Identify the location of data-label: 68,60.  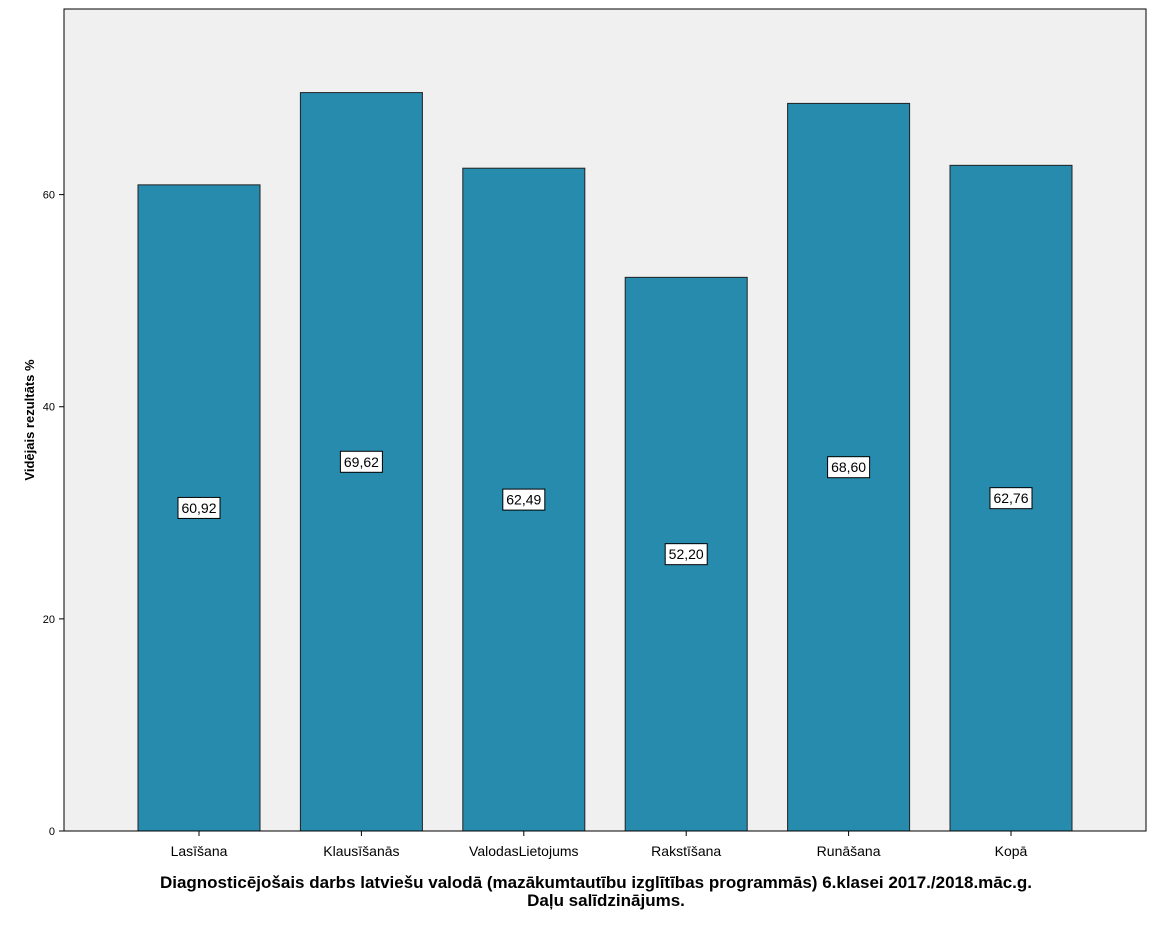
(849, 467).